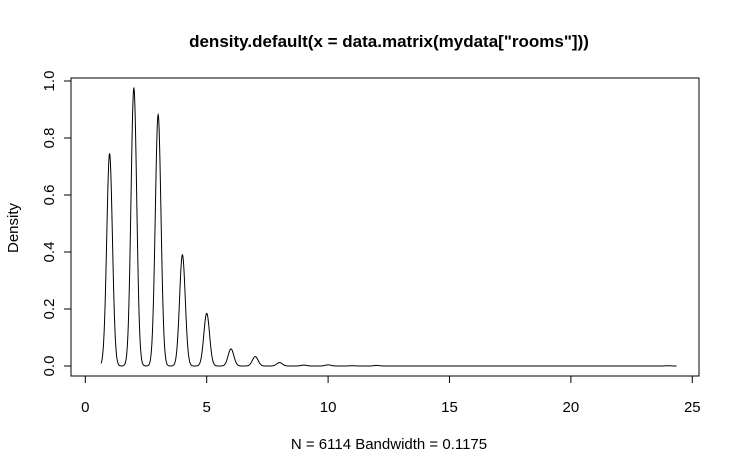 The width and height of the screenshot is (740, 475). I want to click on y-tick-label: 0.4, so click(49, 252).